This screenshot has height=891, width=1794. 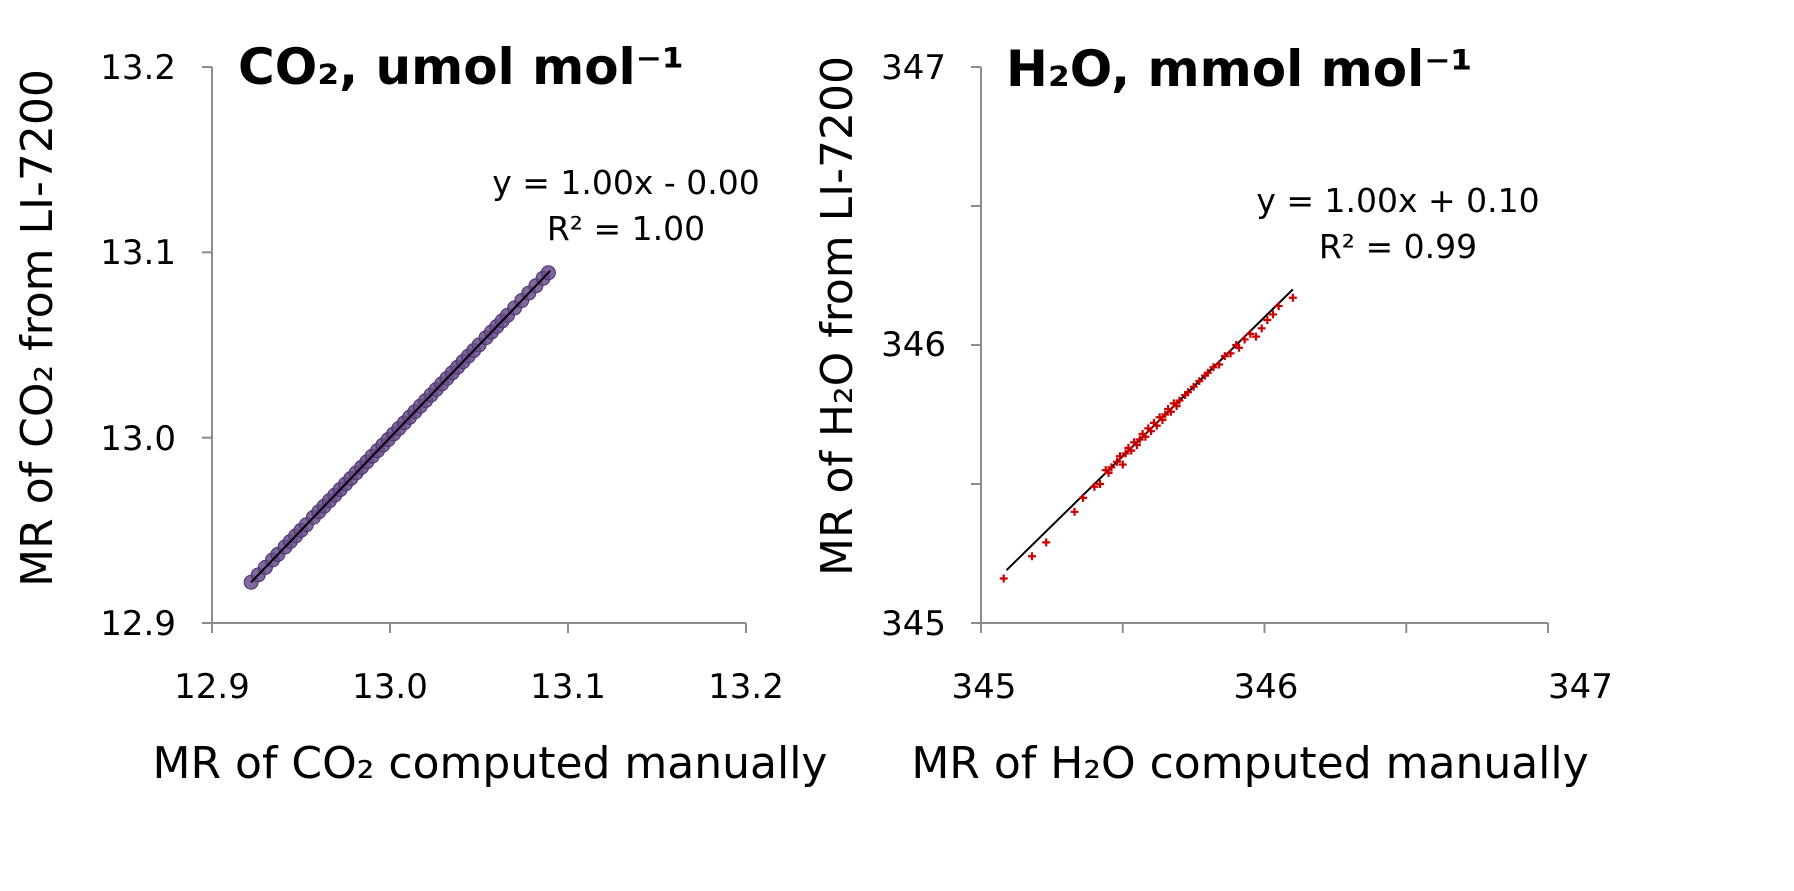 I want to click on h2o-trendline-equation: y = 1.00x + 0.10, so click(x=1397, y=200).